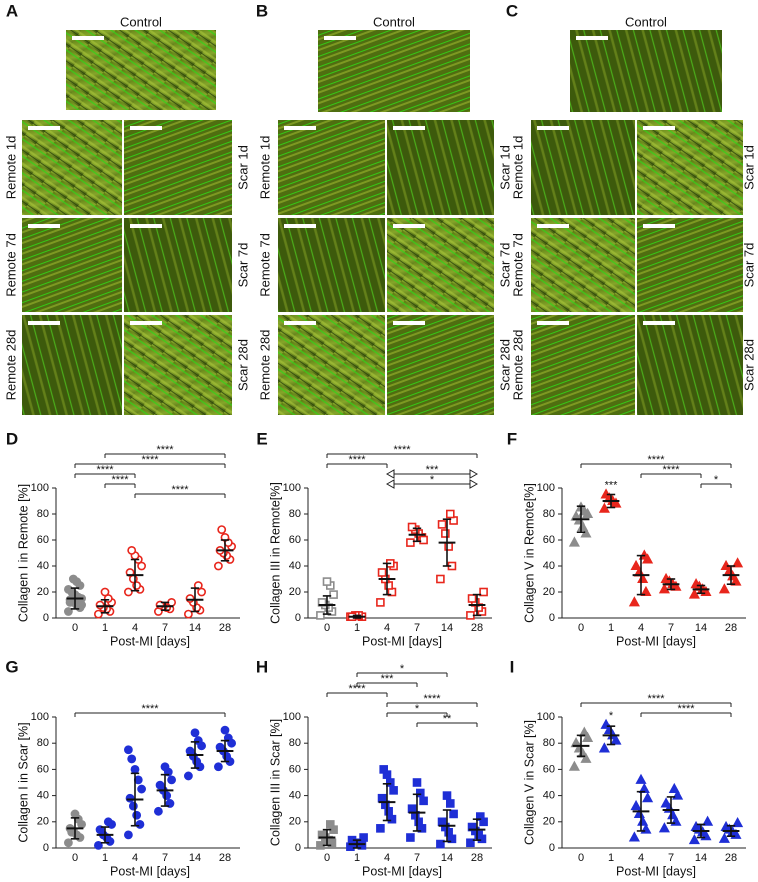 Image resolution: width=758 pixels, height=882 pixels. What do you see at coordinates (242, 167) in the screenshot?
I see `row-label: Scar 1d` at bounding box center [242, 167].